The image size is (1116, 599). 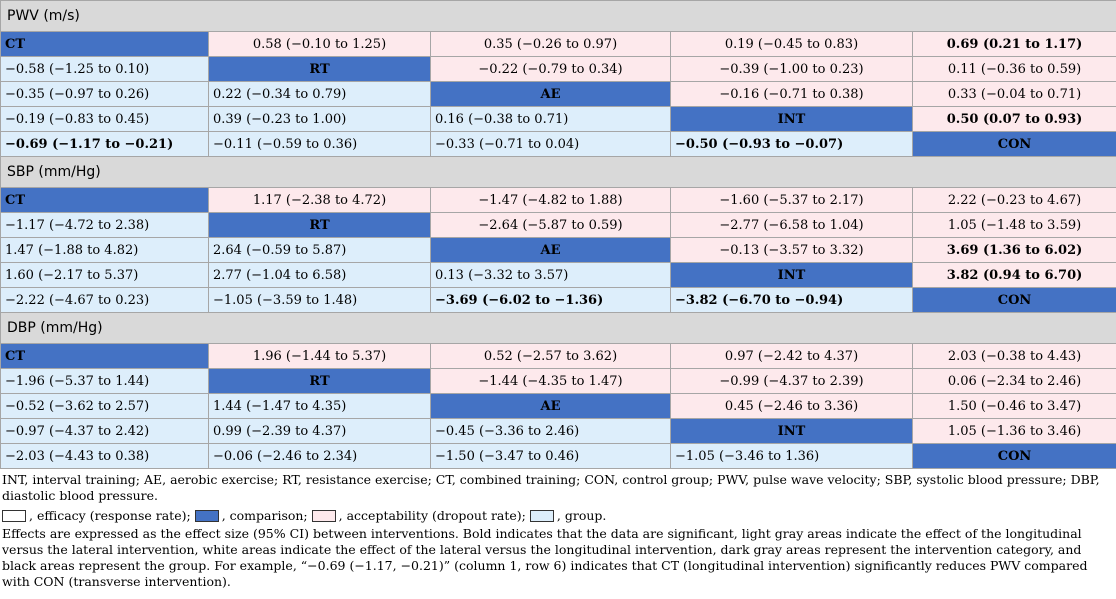 I want to click on effect-size-cell: 2.22 (−0.23 to 4.67), so click(x=1013, y=200).